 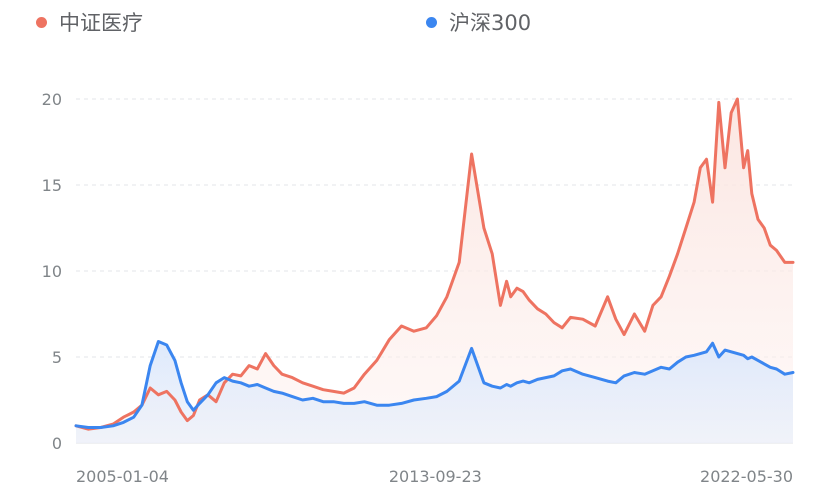 What do you see at coordinates (57, 443) in the screenshot?
I see `y-tick-label: 0` at bounding box center [57, 443].